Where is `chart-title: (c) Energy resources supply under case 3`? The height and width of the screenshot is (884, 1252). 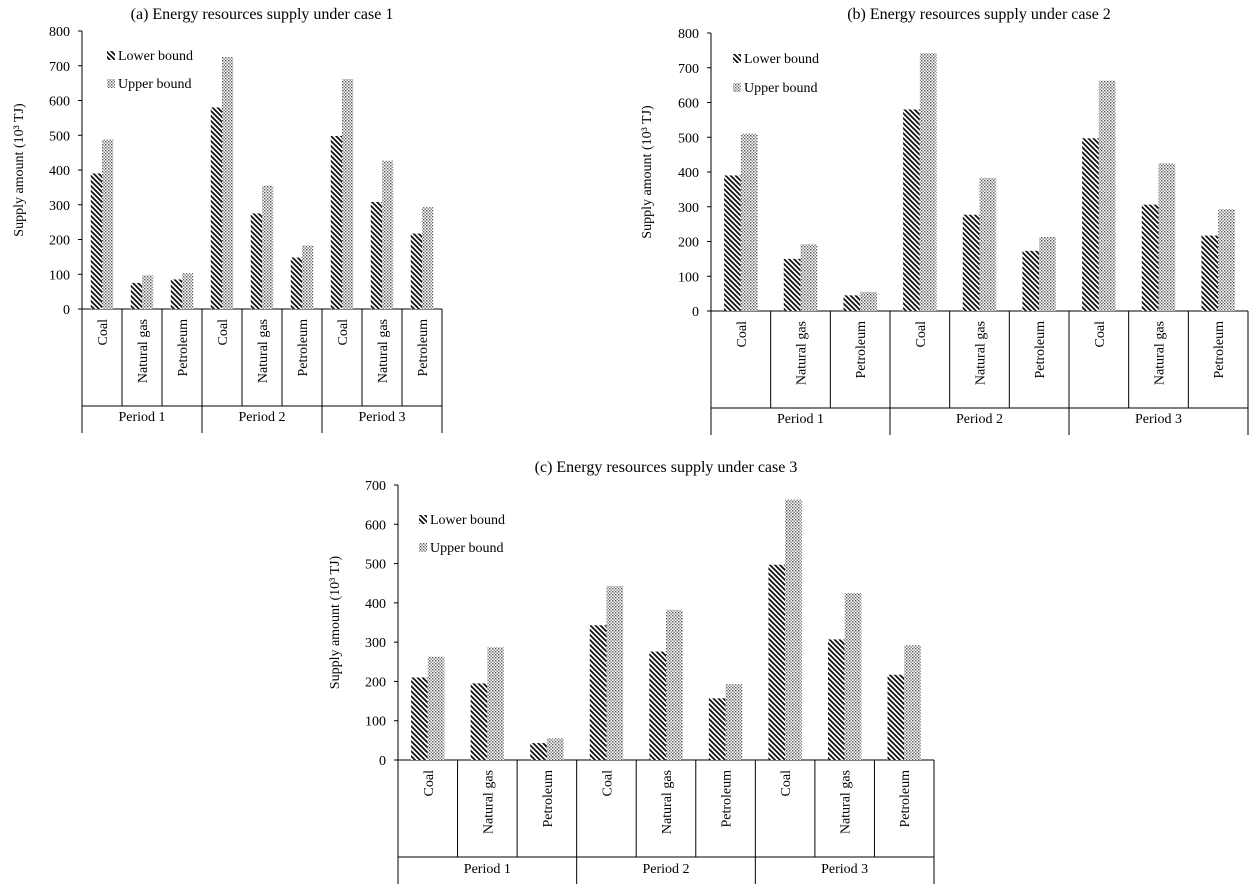
chart-title: (c) Energy resources supply under case 3 is located at coordinates (666, 467).